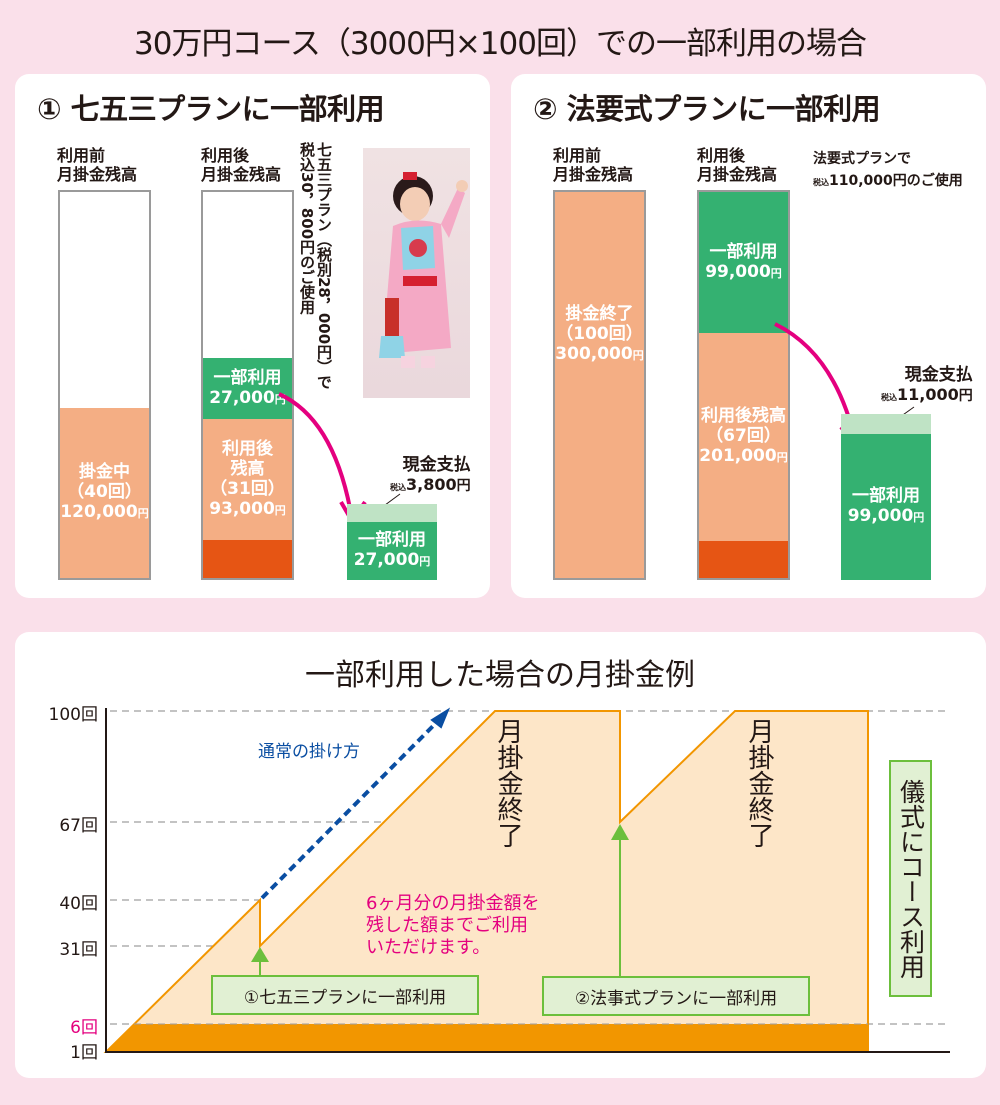 The width and height of the screenshot is (1000, 1105). Describe the element at coordinates (247, 388) in the screenshot. I see `after-bar-used: 一部利用 27,000円` at that location.